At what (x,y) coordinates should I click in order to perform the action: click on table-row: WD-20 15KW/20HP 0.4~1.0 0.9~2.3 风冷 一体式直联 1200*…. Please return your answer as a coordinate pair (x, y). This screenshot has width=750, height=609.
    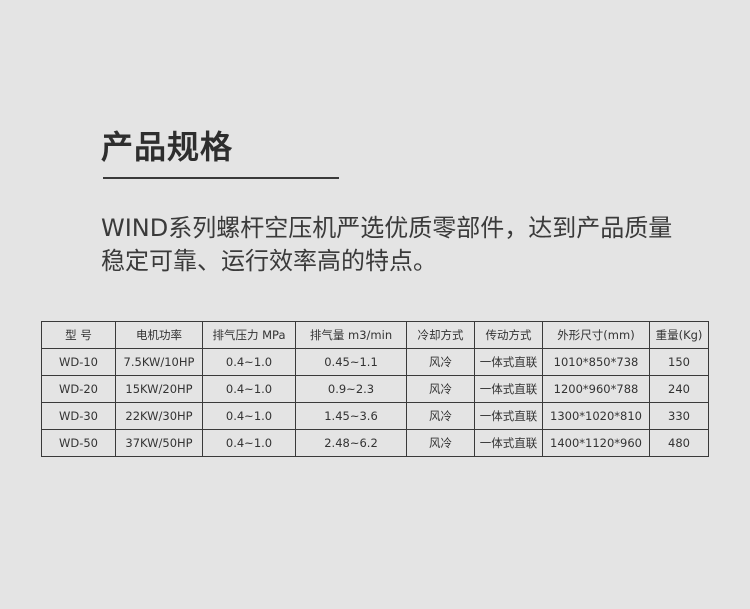
    Looking at the image, I should click on (375, 389).